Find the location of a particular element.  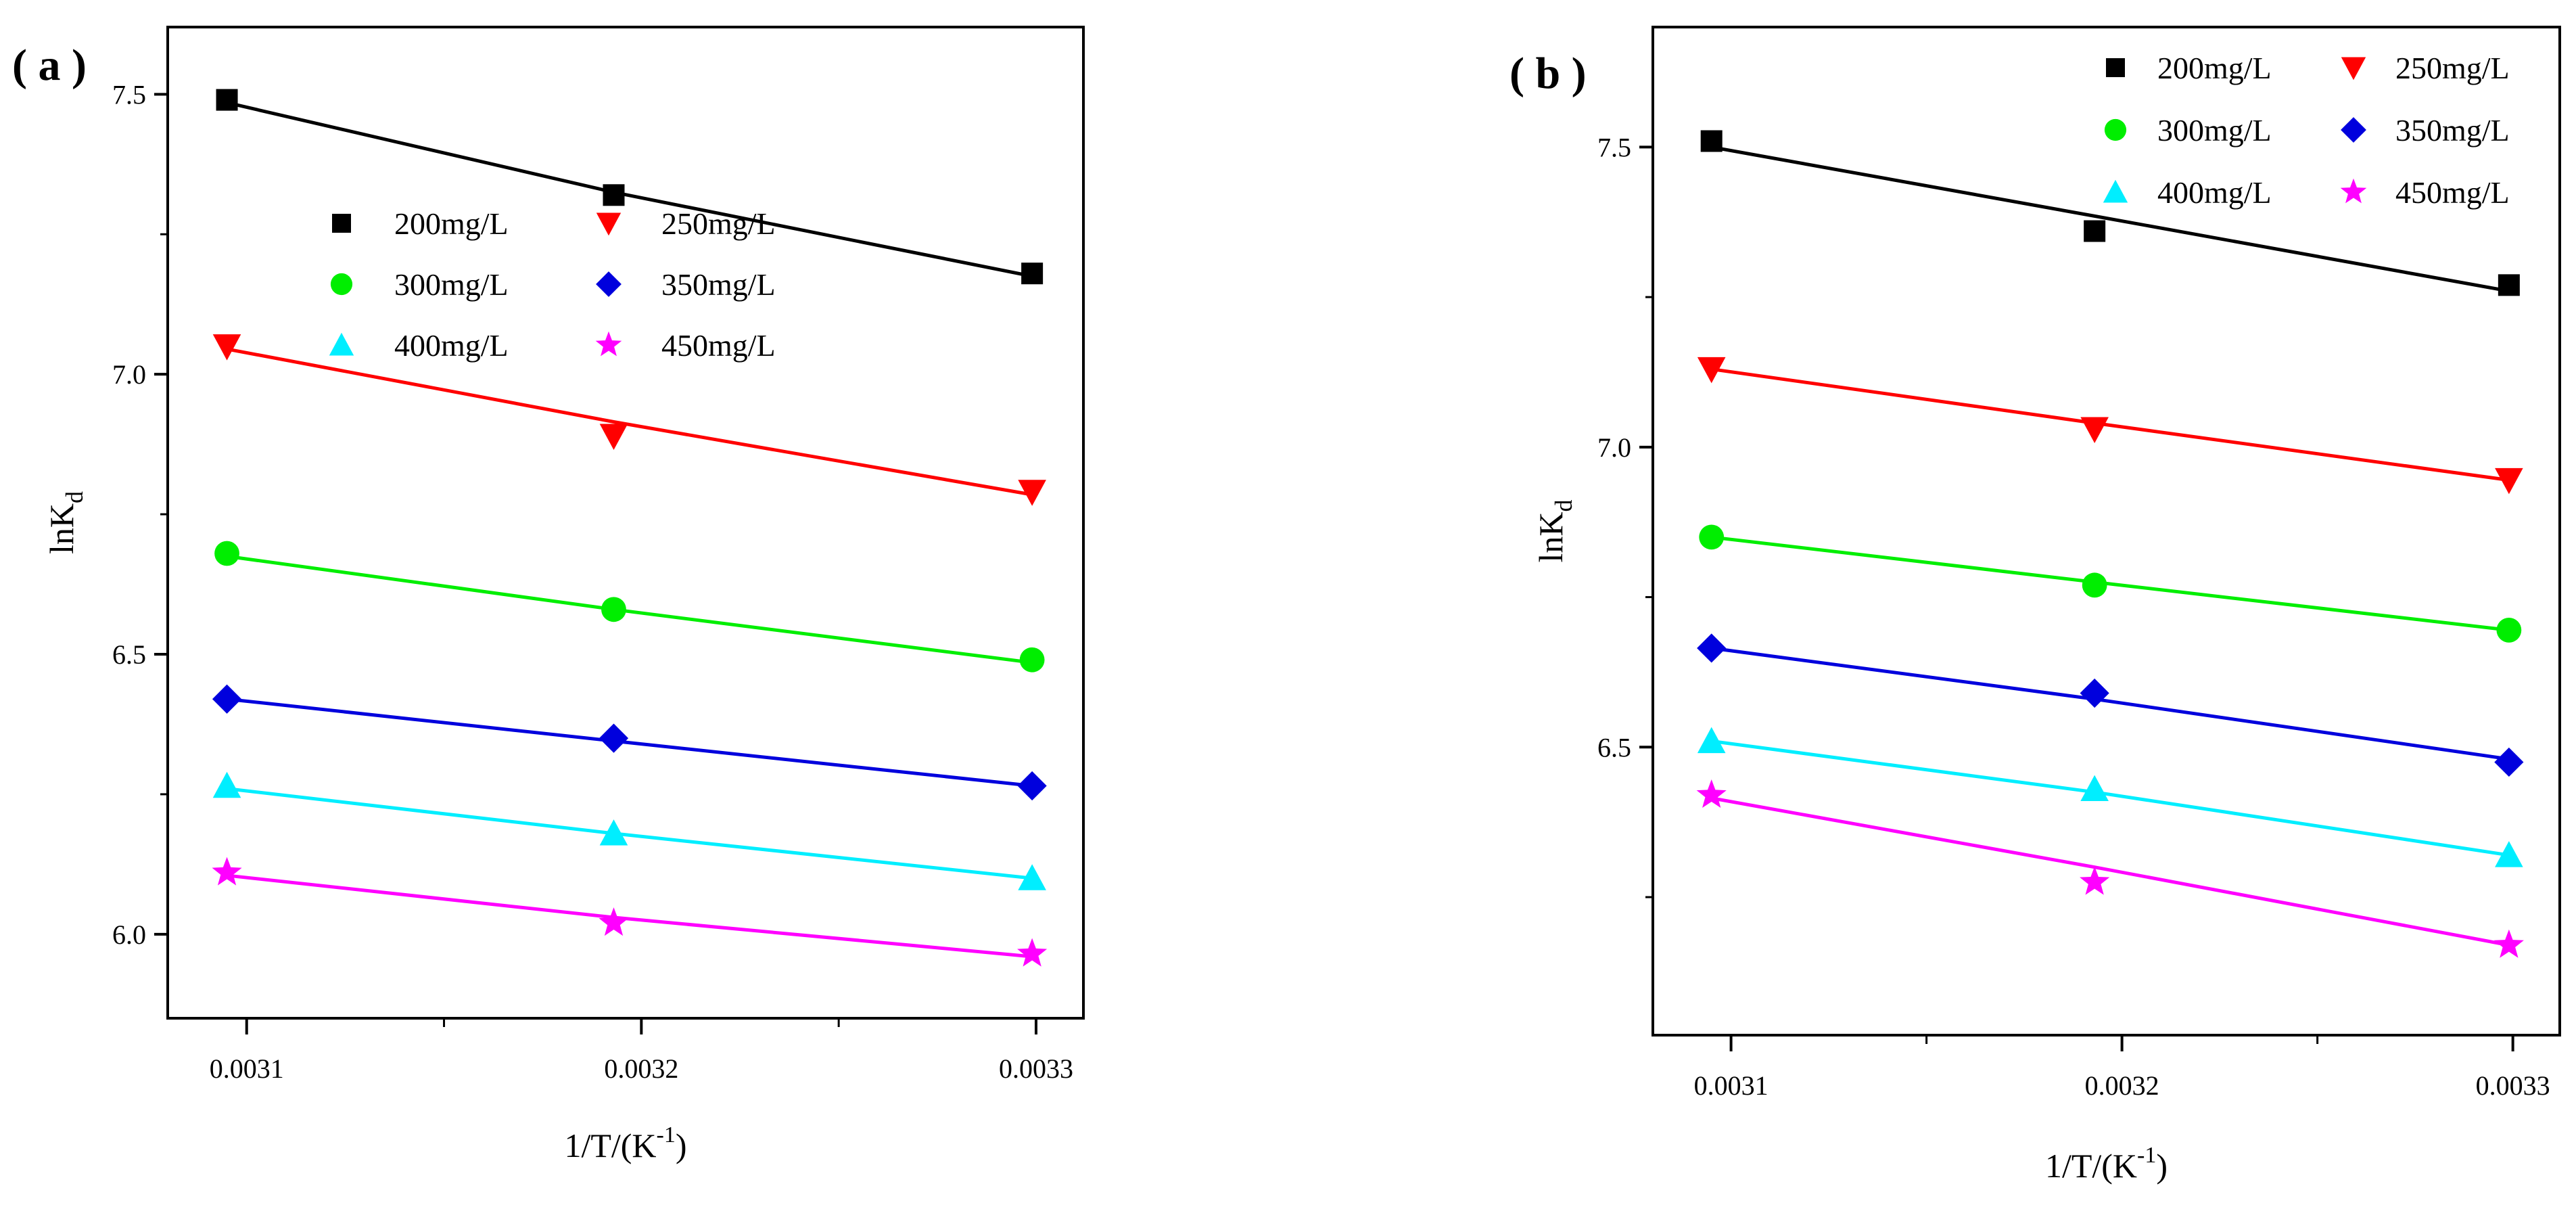

panel-label: ( a ) is located at coordinates (49, 65).